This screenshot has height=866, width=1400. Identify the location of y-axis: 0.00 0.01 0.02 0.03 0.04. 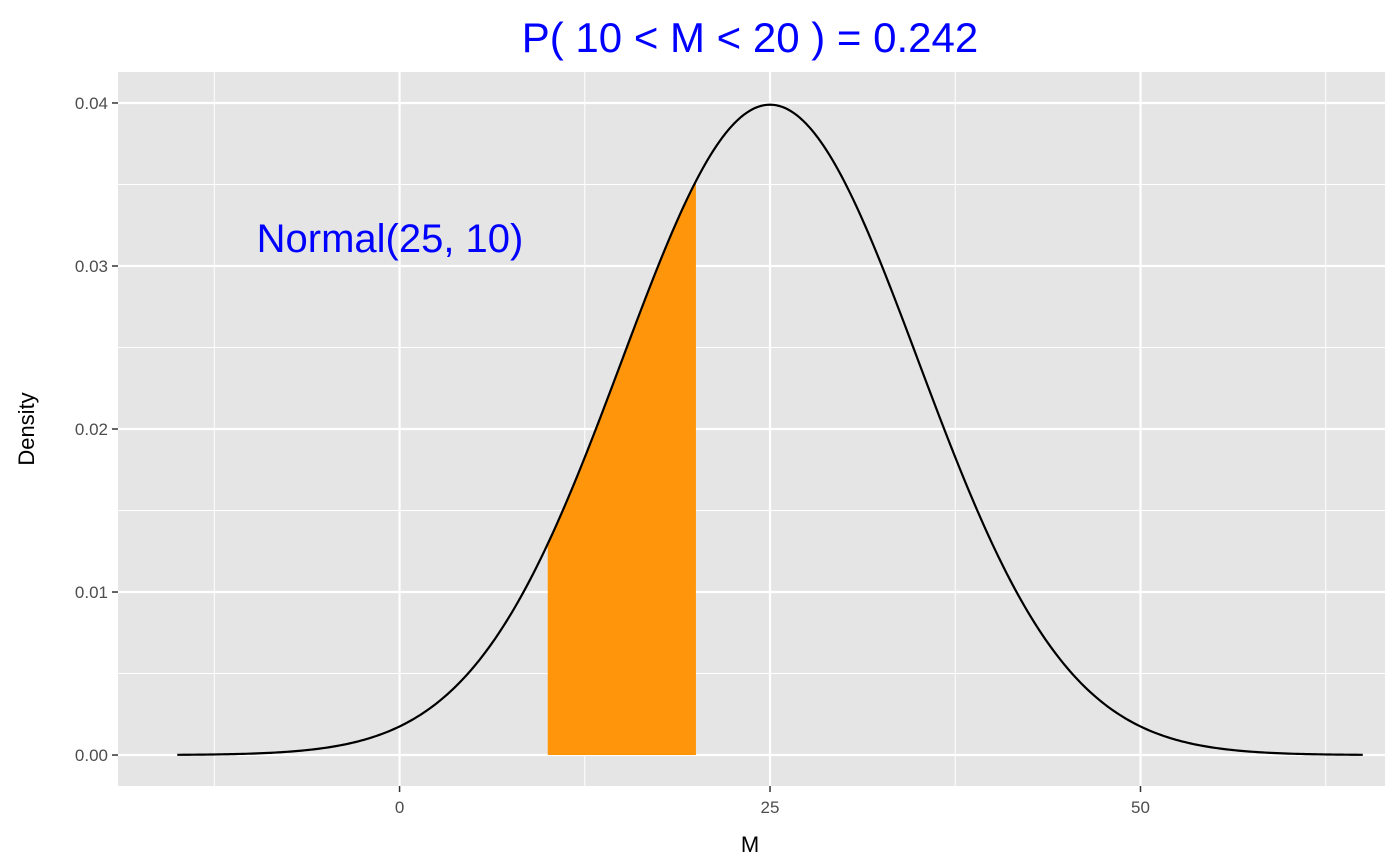
(96, 429).